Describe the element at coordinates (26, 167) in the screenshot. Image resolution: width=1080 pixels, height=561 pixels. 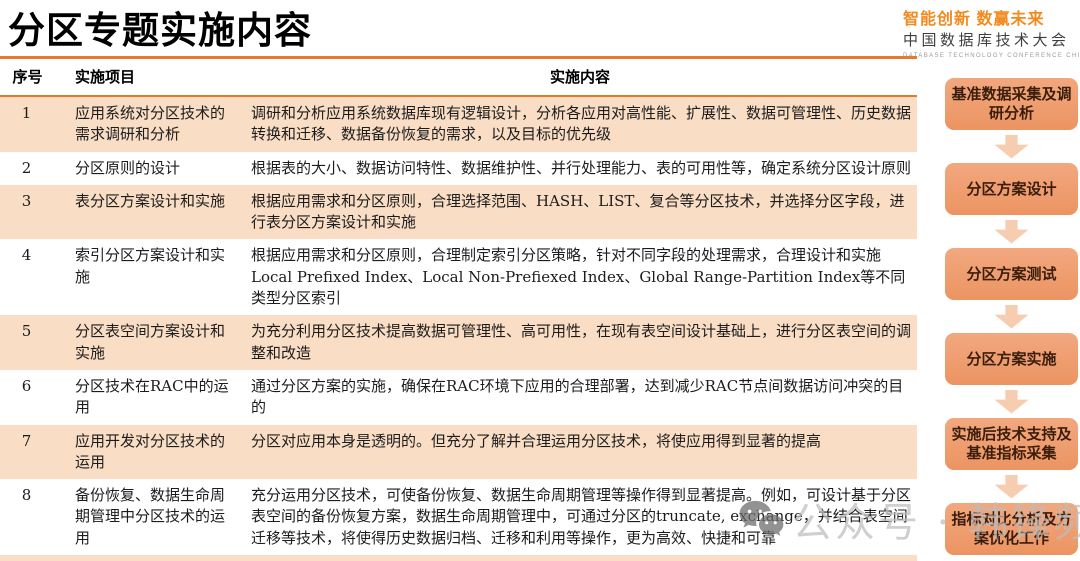
I see `row-number: 2` at that location.